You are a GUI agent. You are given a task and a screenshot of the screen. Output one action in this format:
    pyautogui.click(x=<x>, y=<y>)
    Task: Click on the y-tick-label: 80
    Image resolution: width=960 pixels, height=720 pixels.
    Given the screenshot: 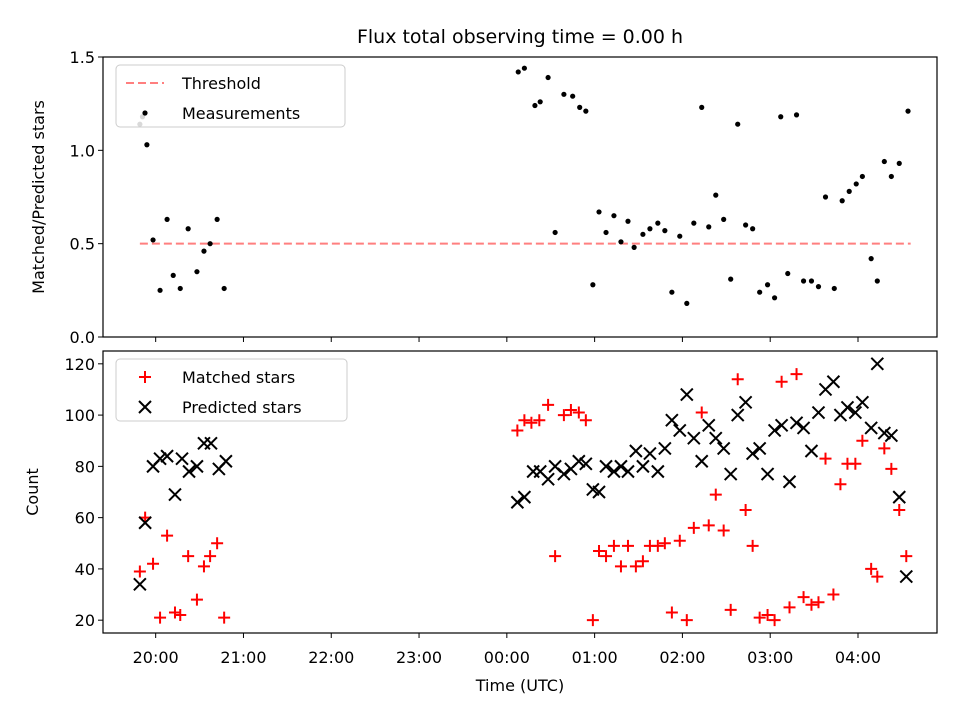 What is the action you would take?
    pyautogui.click(x=85, y=466)
    